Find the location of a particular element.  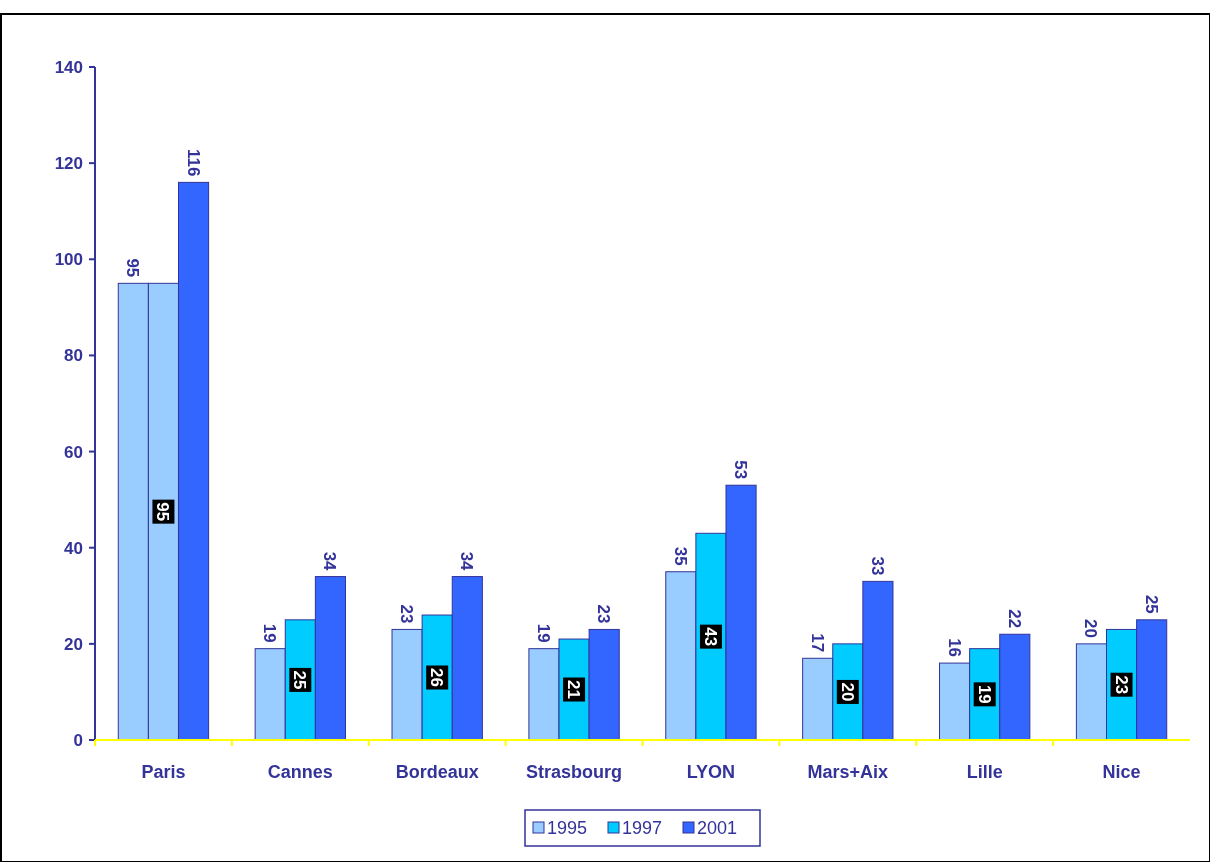

y-tick-label: 40 is located at coordinates (73, 548).